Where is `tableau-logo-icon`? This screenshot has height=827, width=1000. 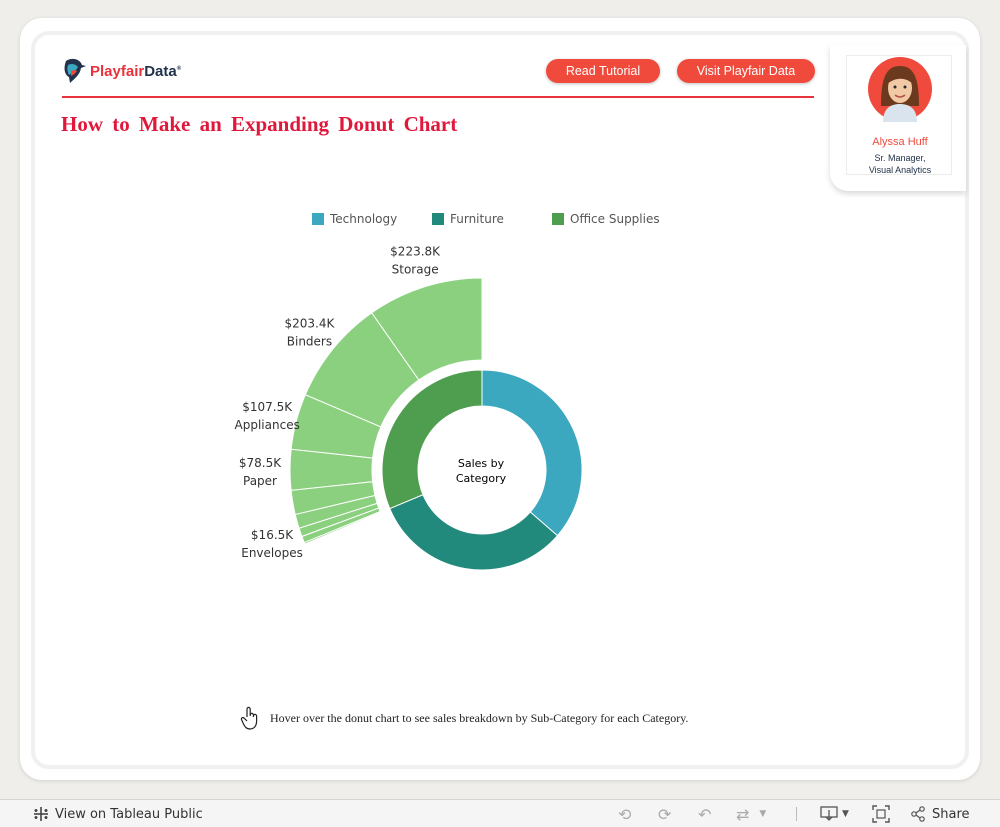 tableau-logo-icon is located at coordinates (41, 814).